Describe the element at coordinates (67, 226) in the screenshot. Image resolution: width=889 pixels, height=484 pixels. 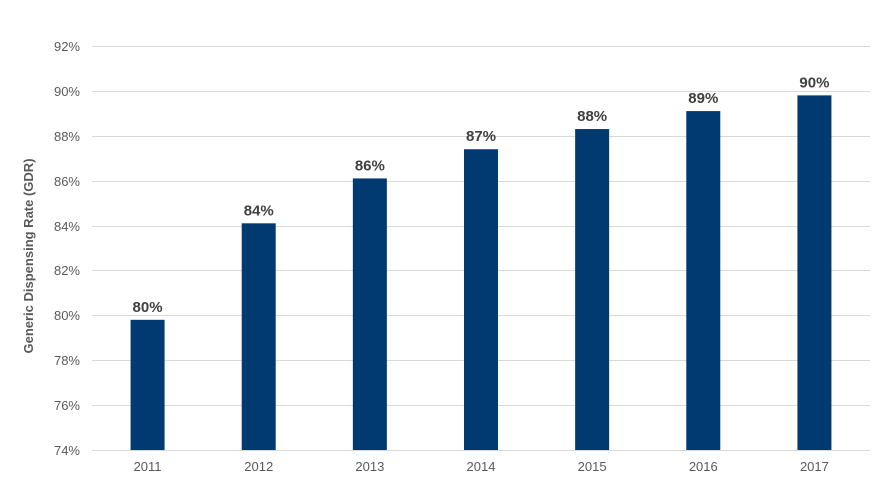
I see `y-tick-label: 84%` at that location.